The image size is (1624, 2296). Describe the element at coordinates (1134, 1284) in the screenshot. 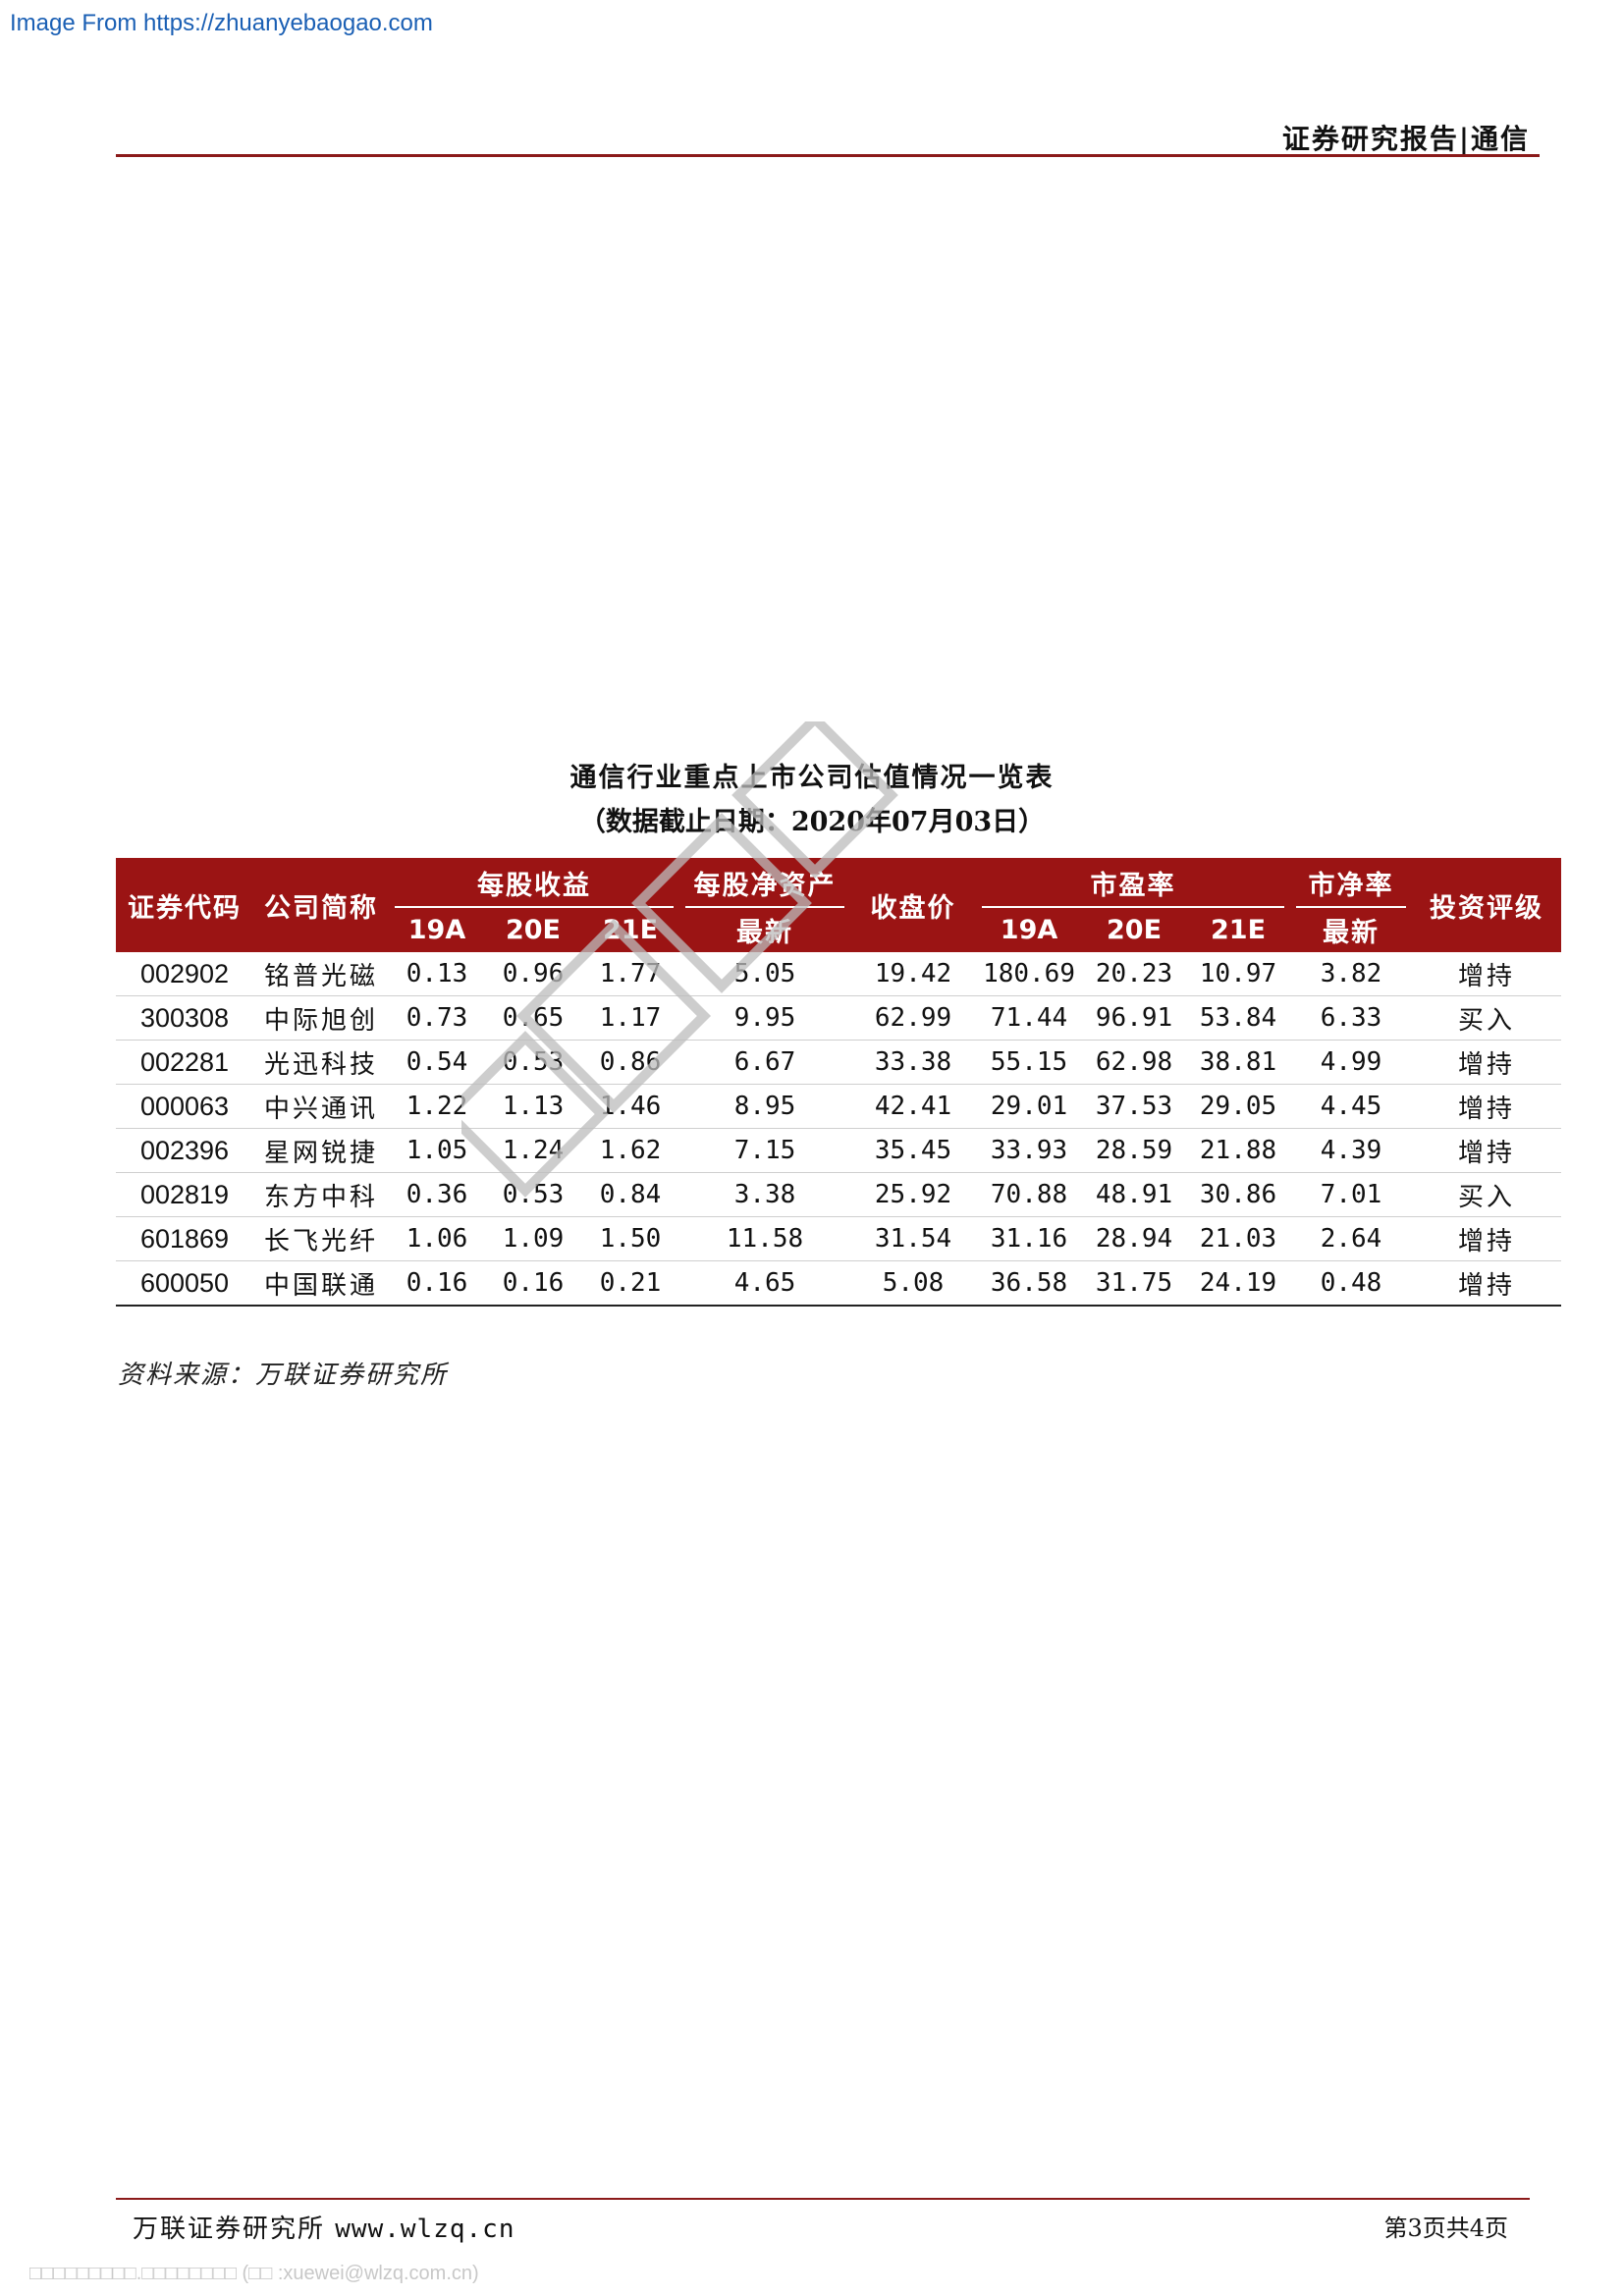

I see `cell-pe20: 31.75` at that location.